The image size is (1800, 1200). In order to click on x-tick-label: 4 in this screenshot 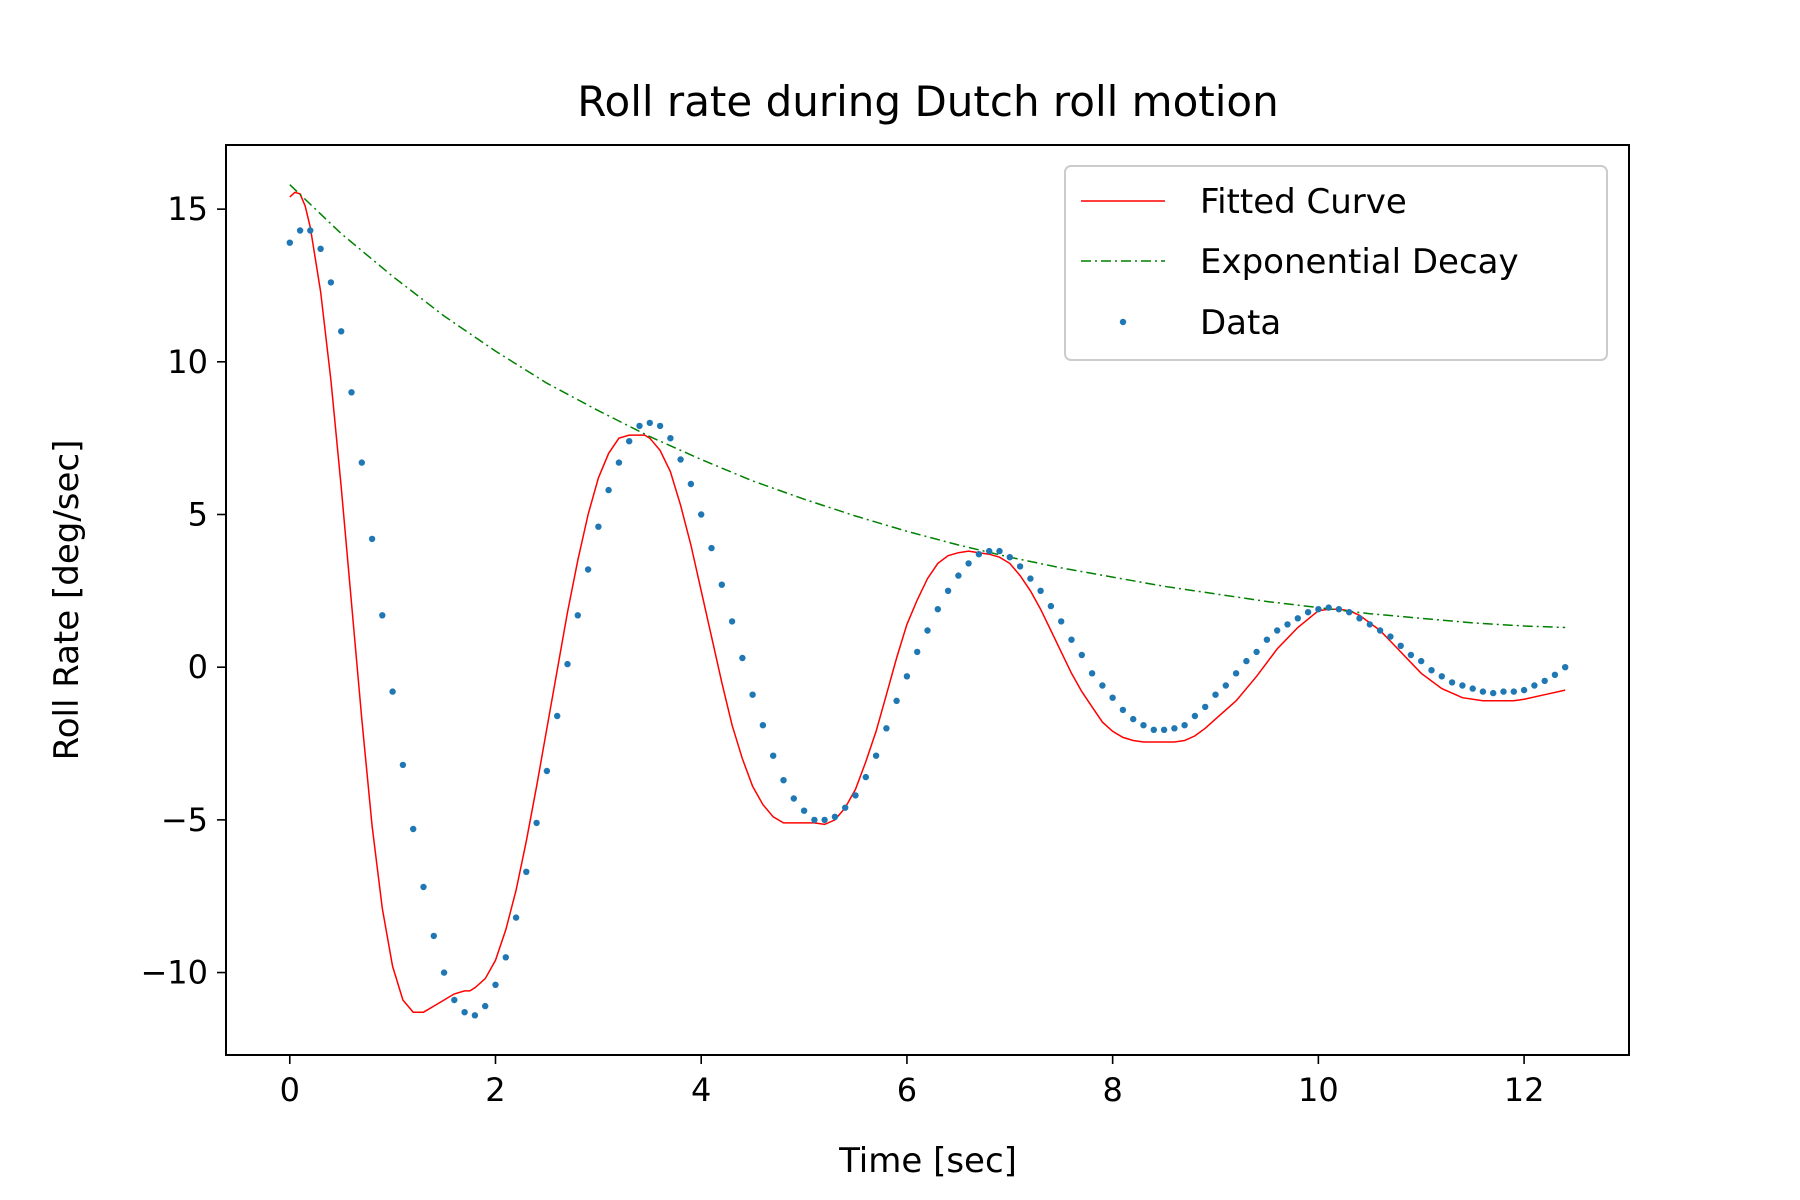, I will do `click(701, 1090)`.